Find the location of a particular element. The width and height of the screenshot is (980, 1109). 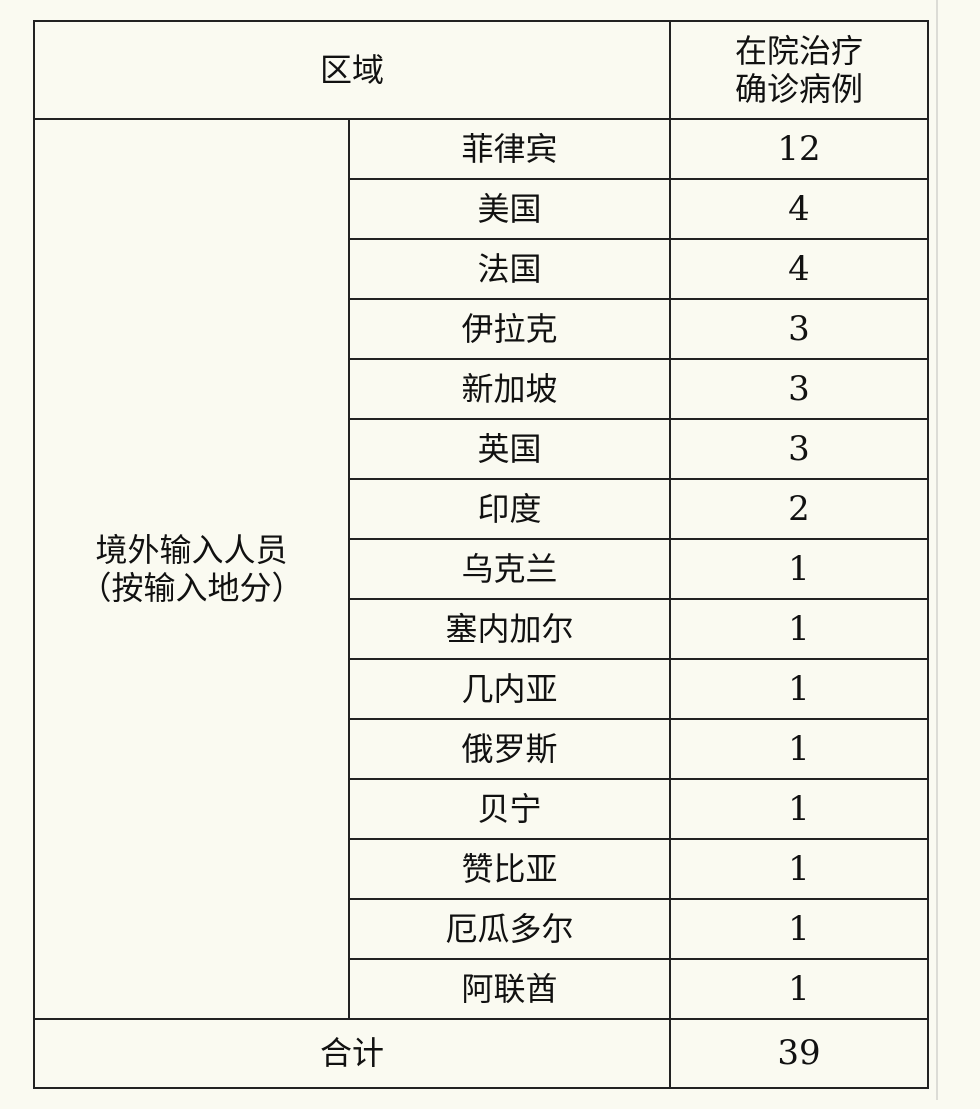

header-region: 区域 is located at coordinates (352, 70).